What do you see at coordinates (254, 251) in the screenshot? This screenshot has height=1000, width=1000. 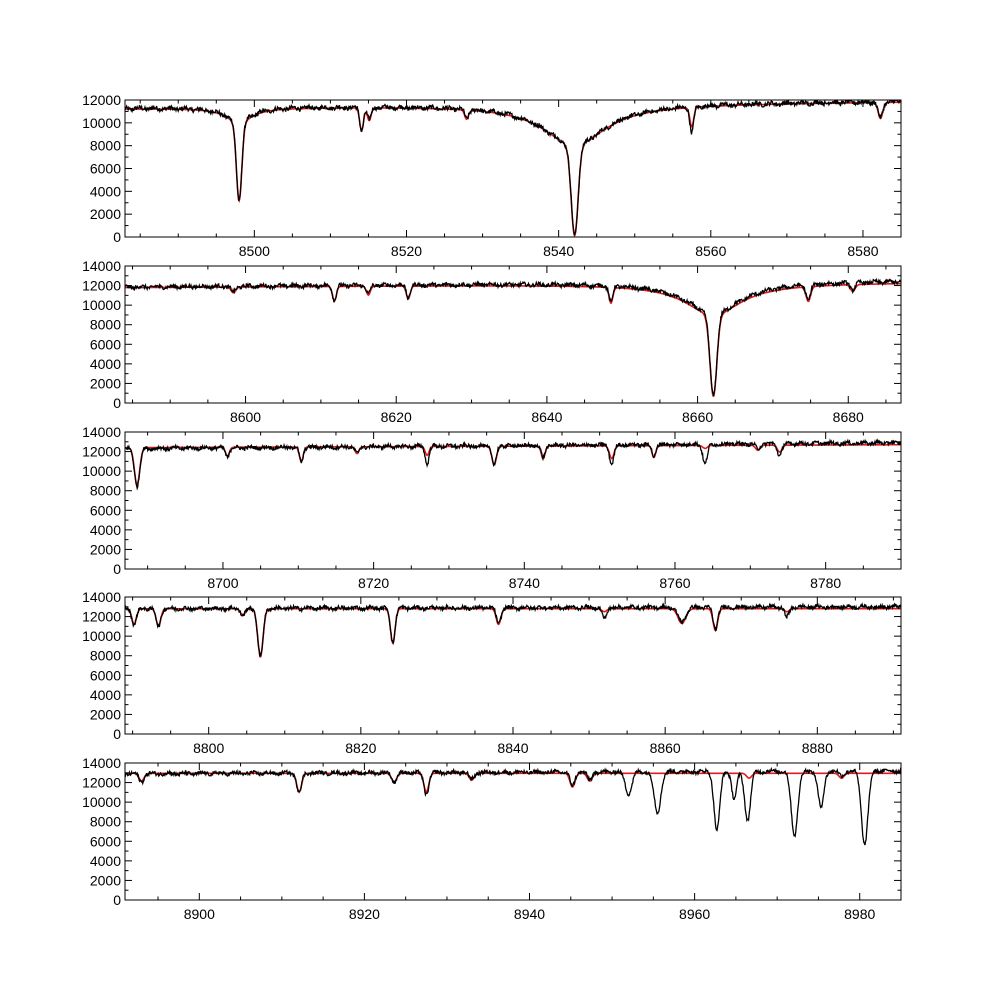 I see `x-tick-label: 8500` at bounding box center [254, 251].